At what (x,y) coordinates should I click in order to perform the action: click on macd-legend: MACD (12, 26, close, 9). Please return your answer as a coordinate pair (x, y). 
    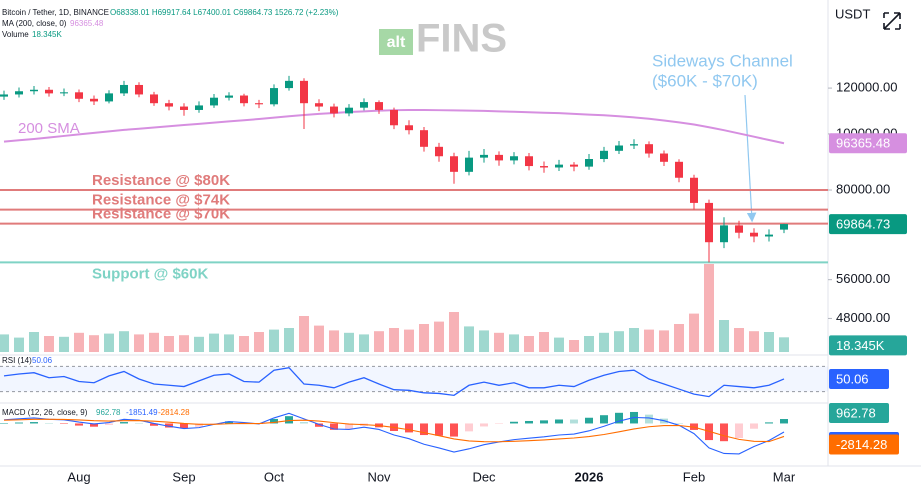
    Looking at the image, I should click on (45, 412).